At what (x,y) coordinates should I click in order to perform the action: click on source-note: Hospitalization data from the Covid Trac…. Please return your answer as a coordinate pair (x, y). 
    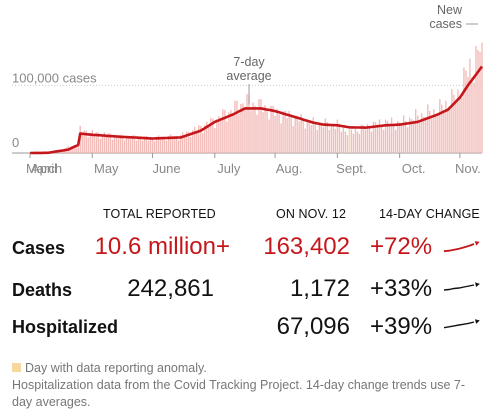
    Looking at the image, I should click on (239, 393).